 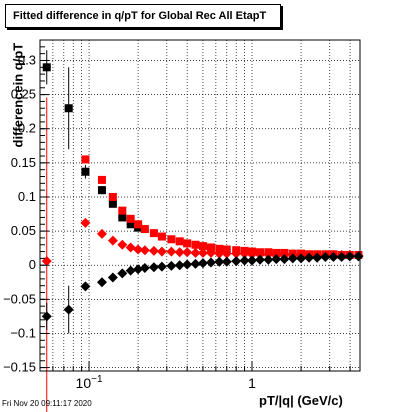 I want to click on y-tick-label: 0, so click(x=32, y=264).